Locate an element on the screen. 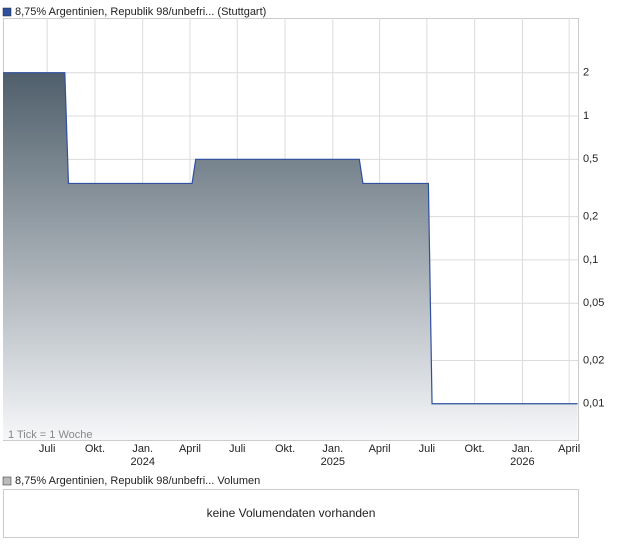  volume-swatch is located at coordinates (7, 481).